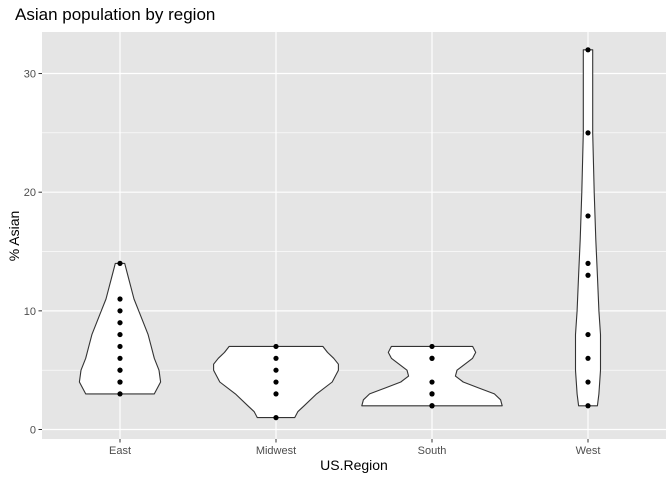  What do you see at coordinates (115, 14) in the screenshot?
I see `chart-title: Asian population by region` at bounding box center [115, 14].